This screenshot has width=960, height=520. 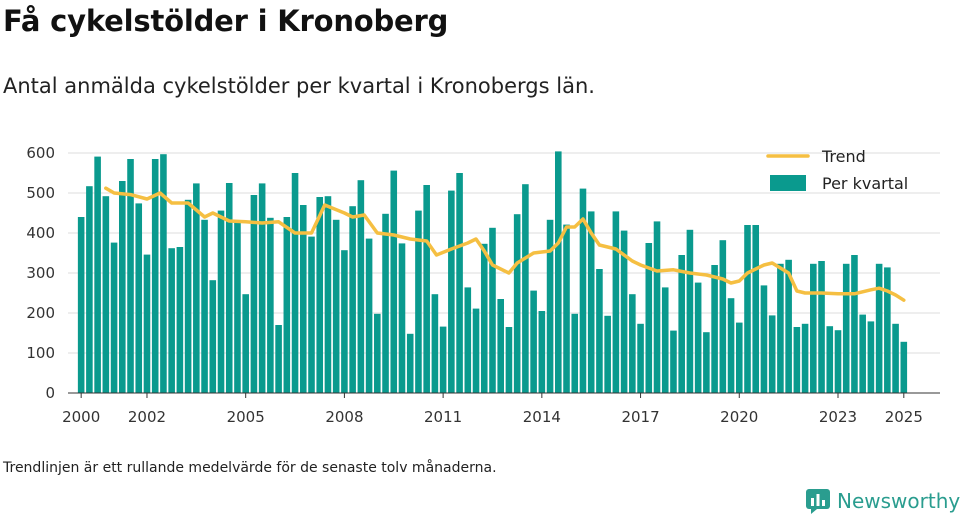 What do you see at coordinates (147, 417) in the screenshot?
I see `x-tick-label: 2002` at bounding box center [147, 417].